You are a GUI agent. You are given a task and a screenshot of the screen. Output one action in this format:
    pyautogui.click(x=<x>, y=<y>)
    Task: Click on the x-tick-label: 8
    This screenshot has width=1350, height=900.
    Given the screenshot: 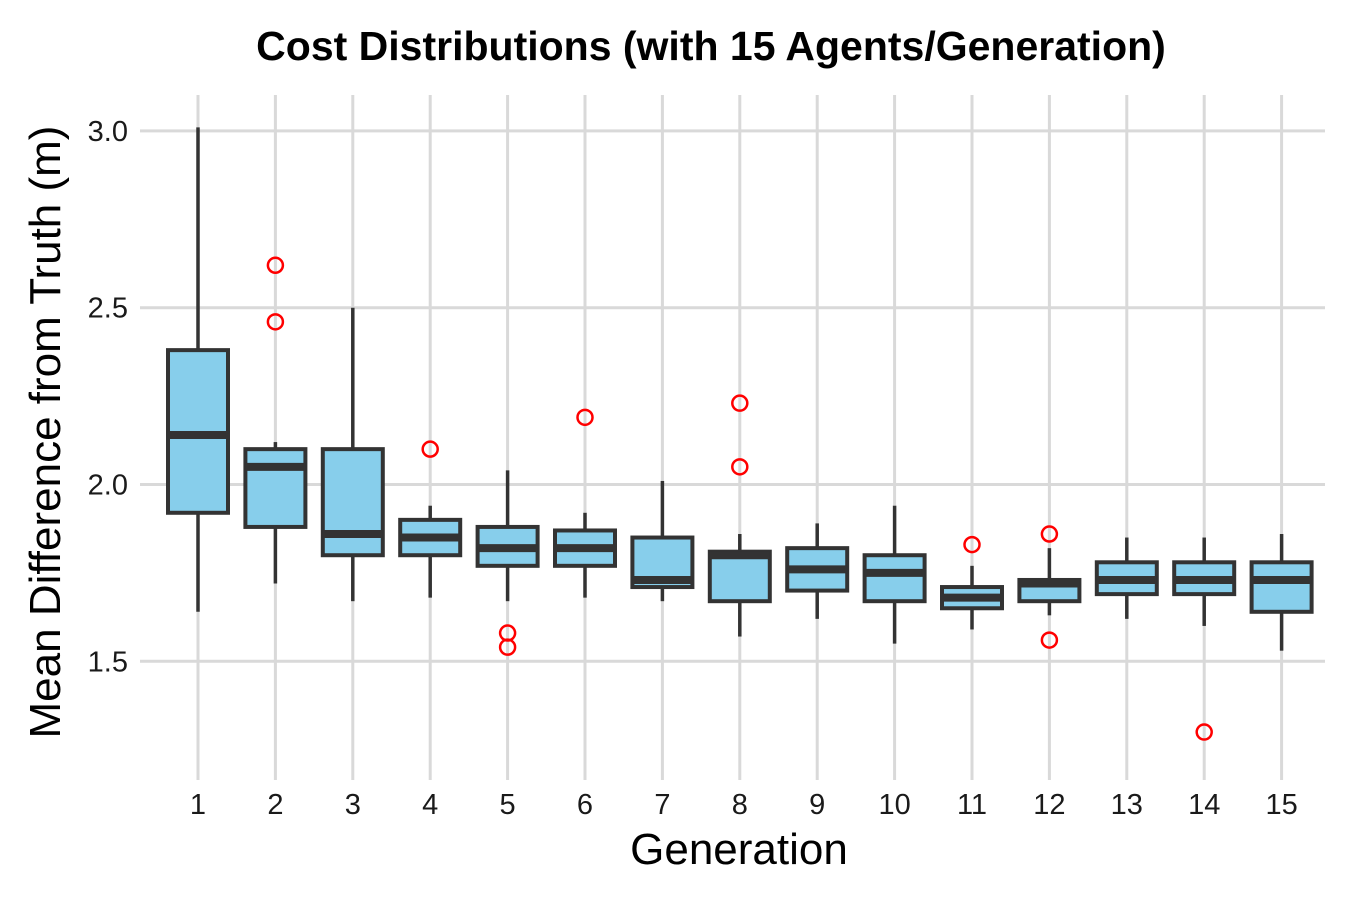 What is the action you would take?
    pyautogui.click(x=740, y=805)
    